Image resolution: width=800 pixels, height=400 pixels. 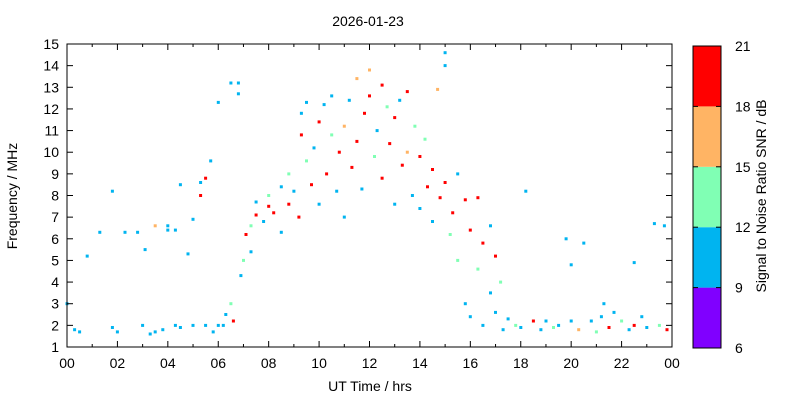 I want to click on x-tick-label: 10, so click(x=319, y=363).